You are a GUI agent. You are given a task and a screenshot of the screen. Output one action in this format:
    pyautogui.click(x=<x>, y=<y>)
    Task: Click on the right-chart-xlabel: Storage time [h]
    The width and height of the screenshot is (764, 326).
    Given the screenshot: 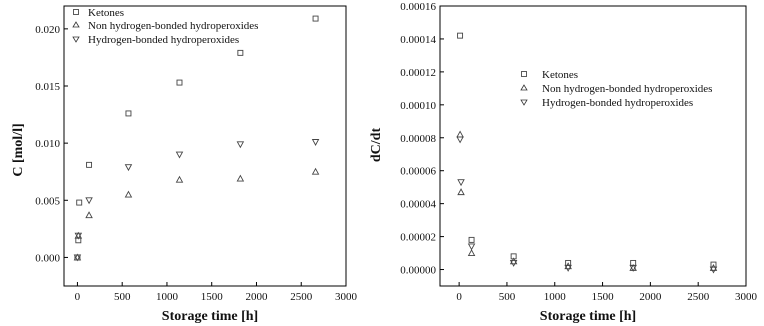 What is the action you would take?
    pyautogui.click(x=588, y=316)
    